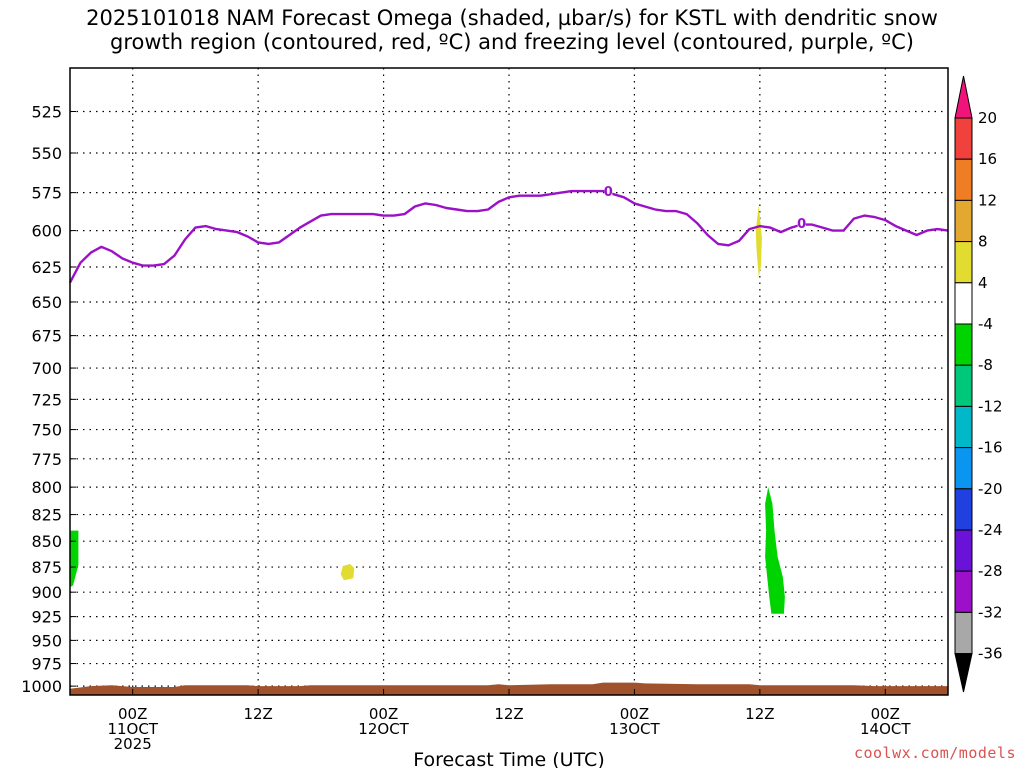 This screenshot has height=768, width=1024. I want to click on y-tick-label: 900, so click(46, 592).